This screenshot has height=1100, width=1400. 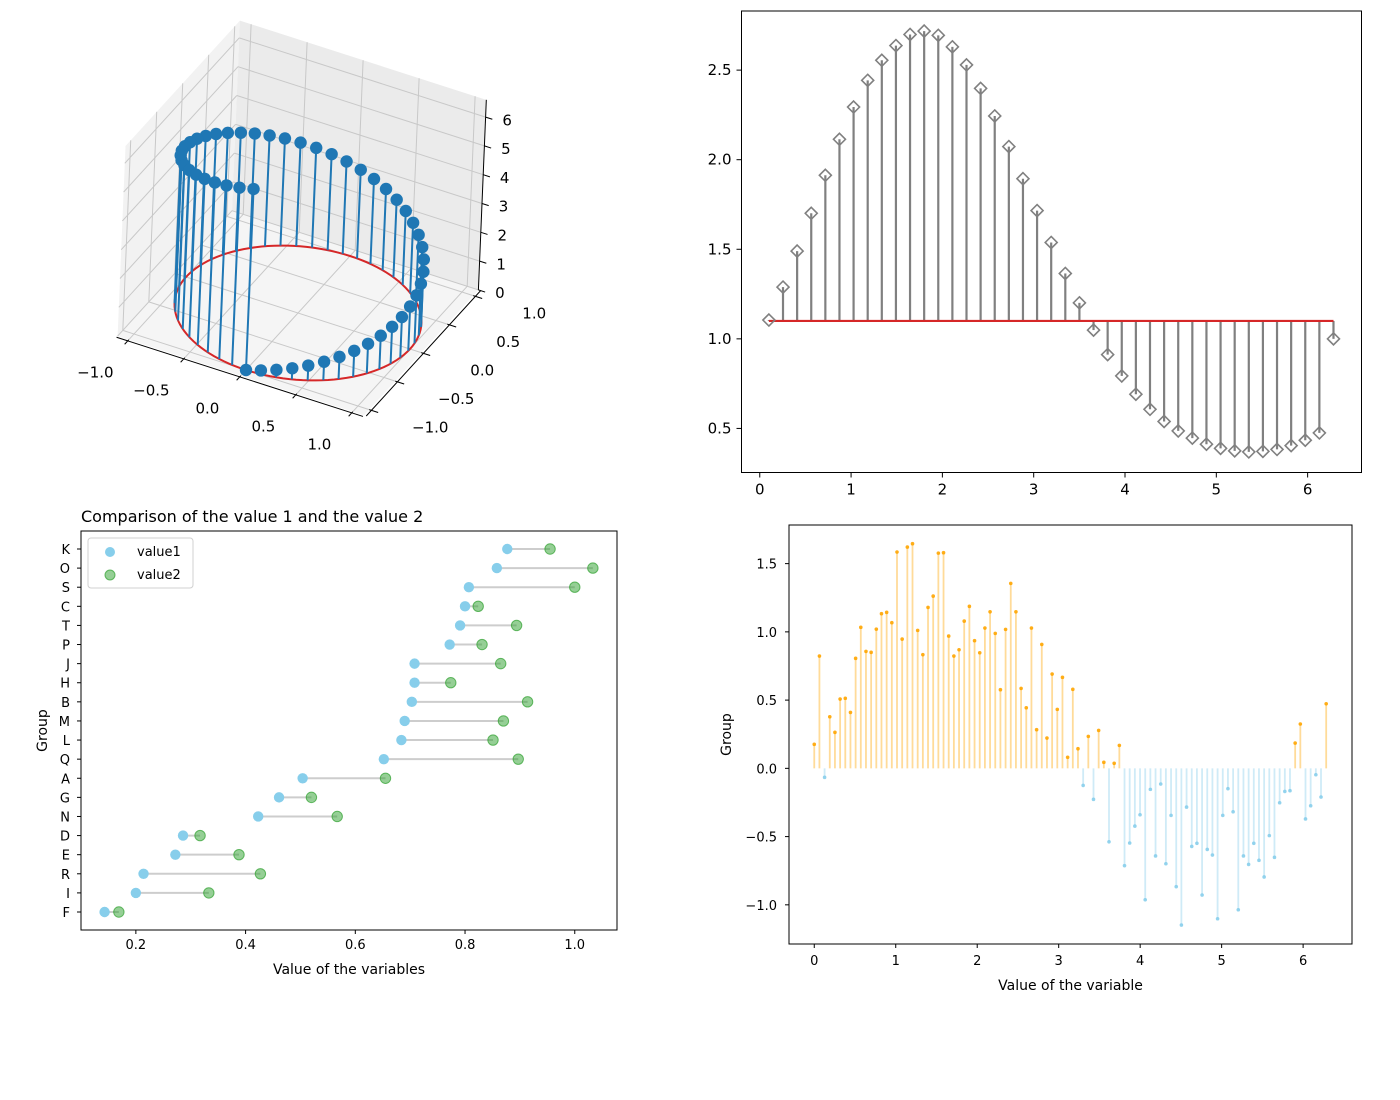 What do you see at coordinates (508, 342) in the screenshot?
I see `y-tick-label: 0.5` at bounding box center [508, 342].